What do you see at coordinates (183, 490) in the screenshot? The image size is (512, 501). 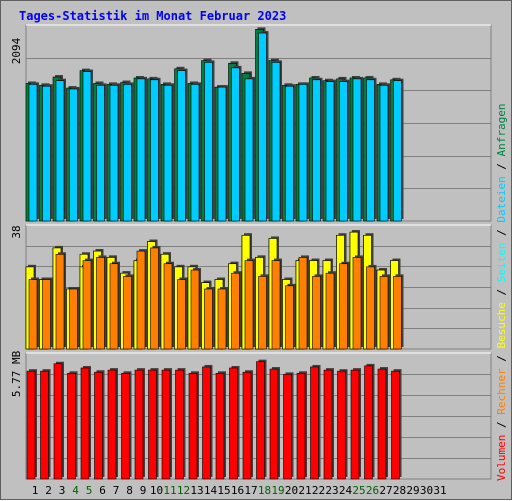 I see `day-label-12: 12` at bounding box center [183, 490].